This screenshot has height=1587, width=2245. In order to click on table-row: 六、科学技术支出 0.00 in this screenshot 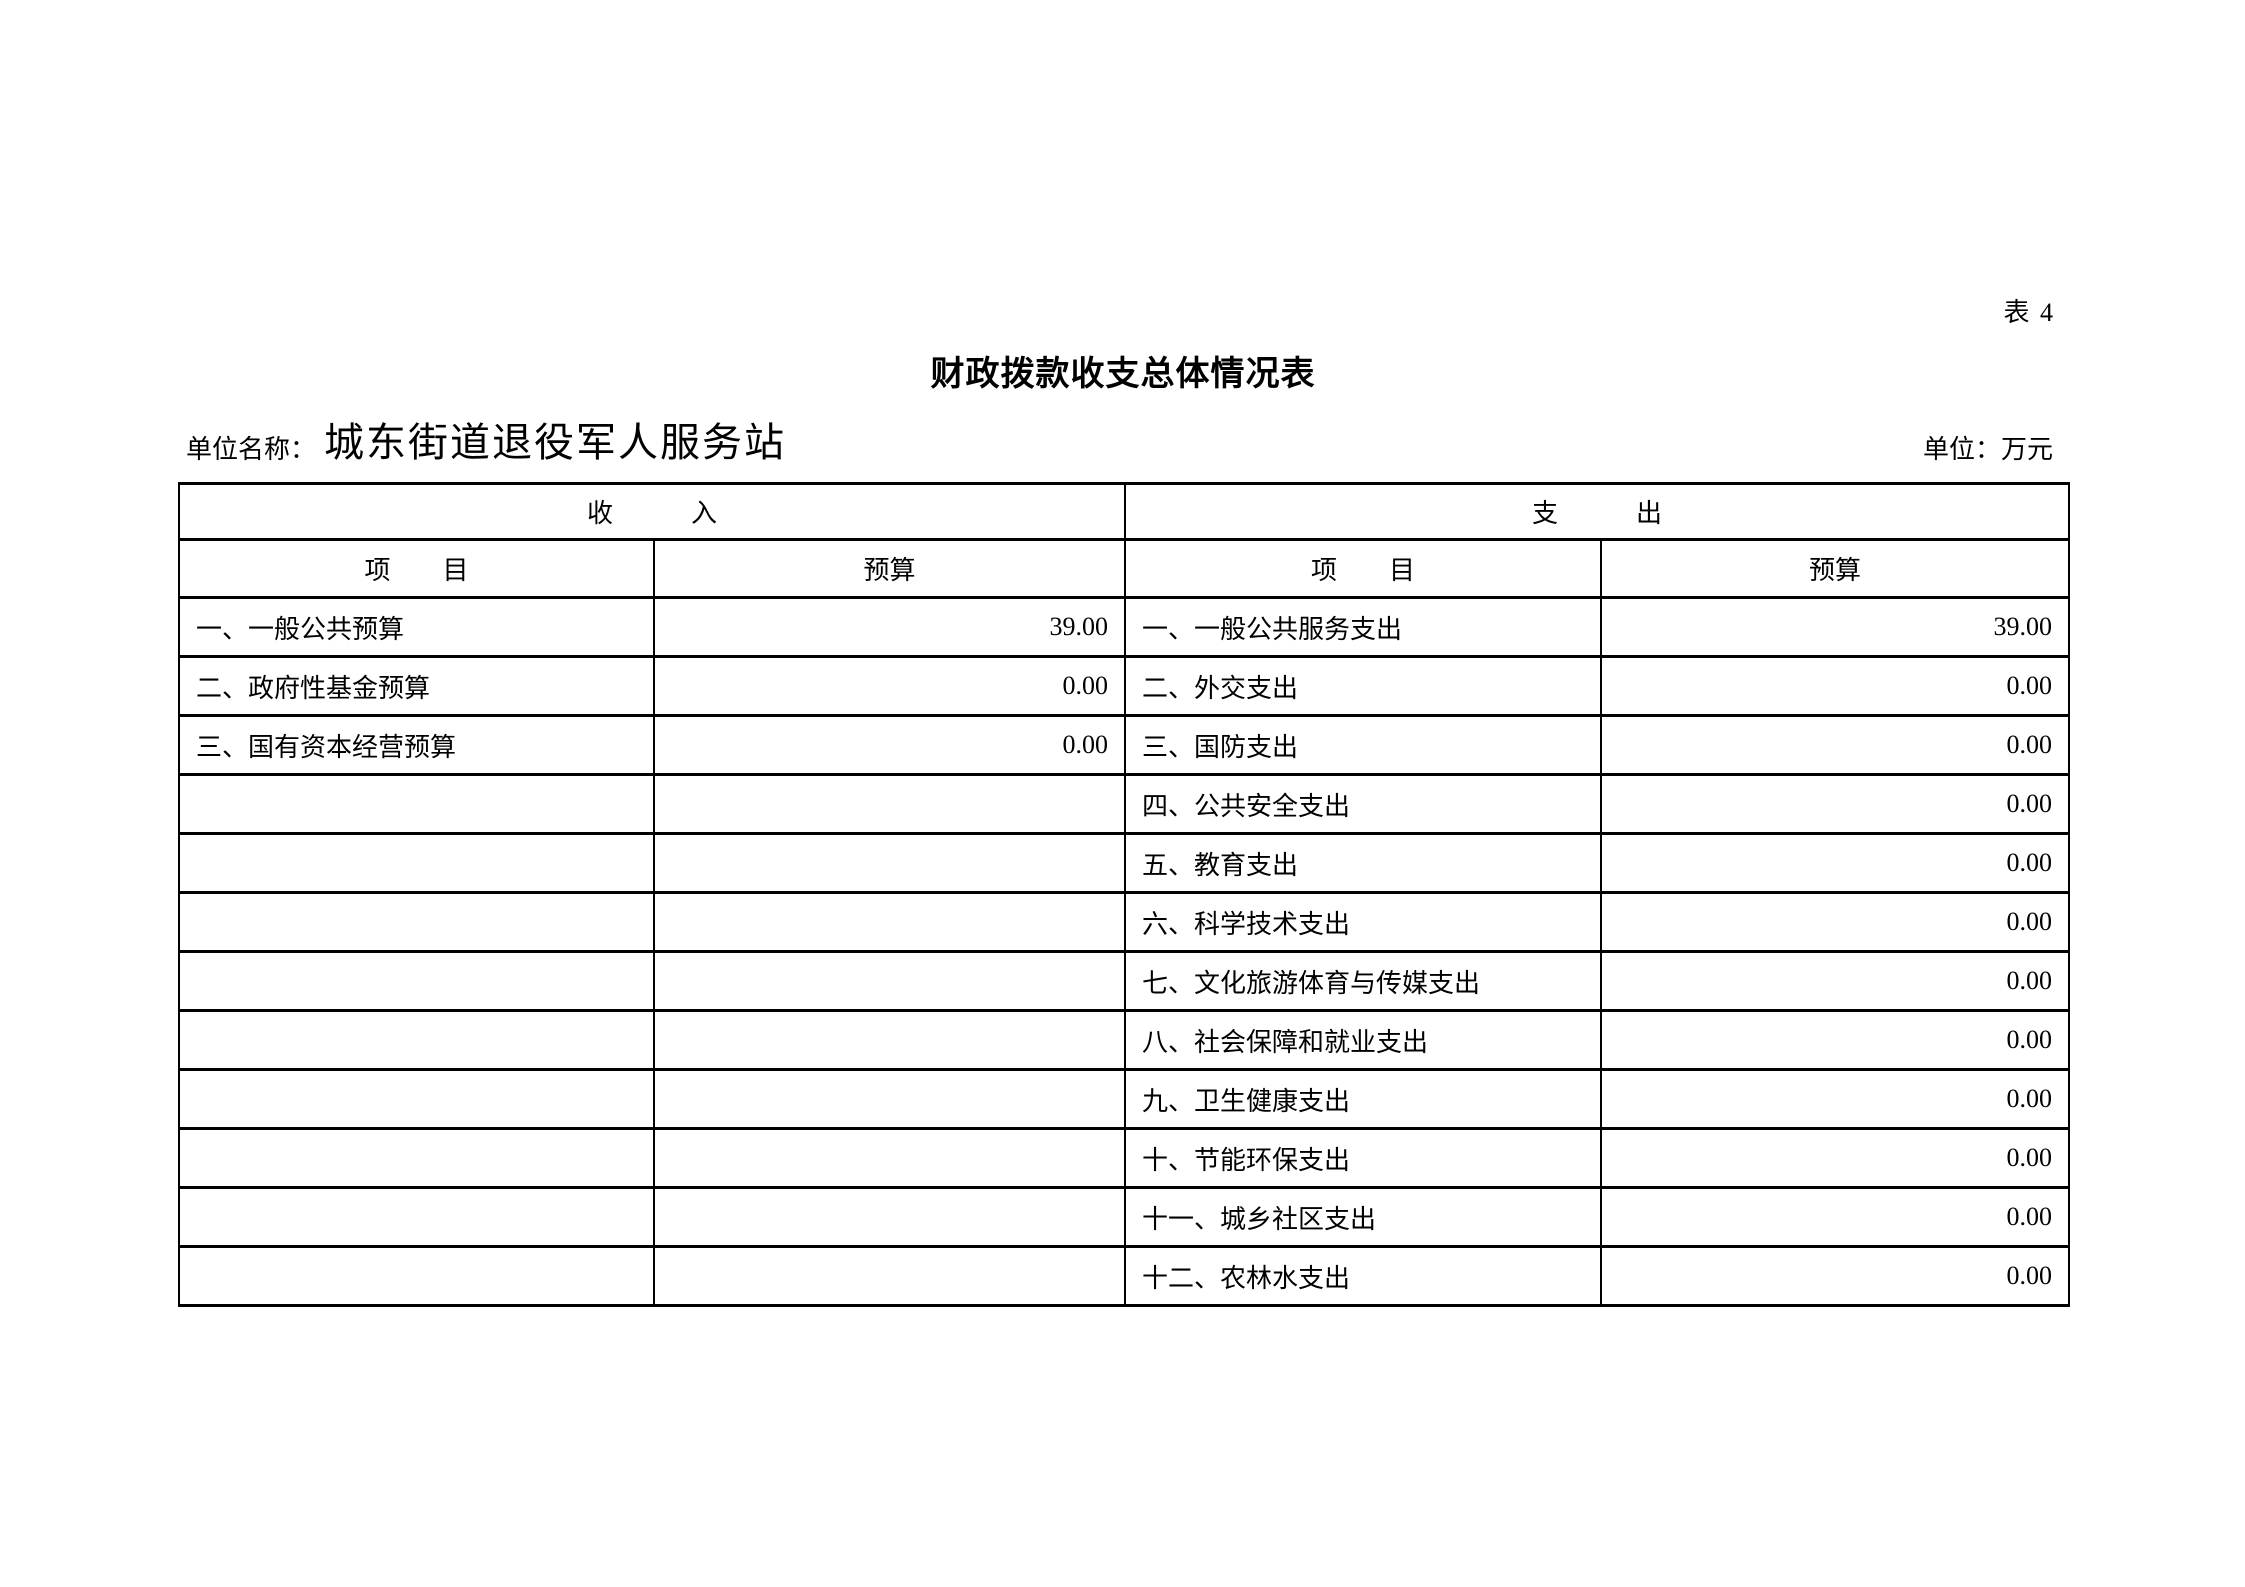, I will do `click(1124, 922)`.